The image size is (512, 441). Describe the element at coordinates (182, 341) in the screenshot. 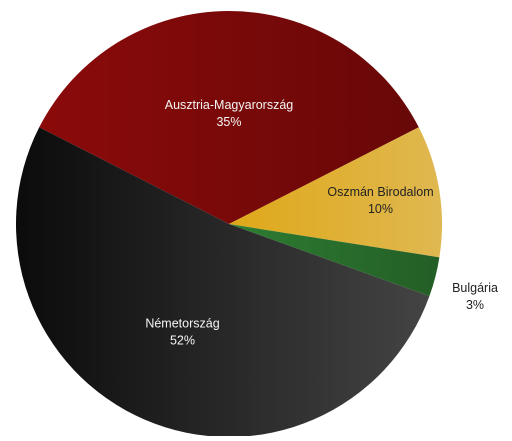

I see `slice-value-nemetorszag: 52%` at that location.